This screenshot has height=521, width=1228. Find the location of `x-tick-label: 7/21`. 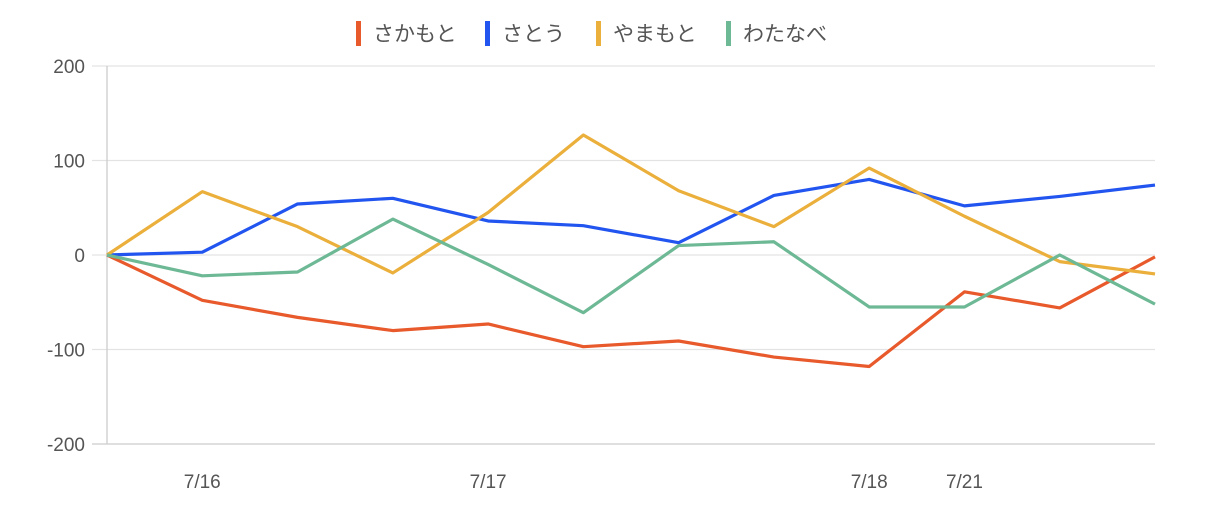

x-tick-label: 7/21 is located at coordinates (964, 482).